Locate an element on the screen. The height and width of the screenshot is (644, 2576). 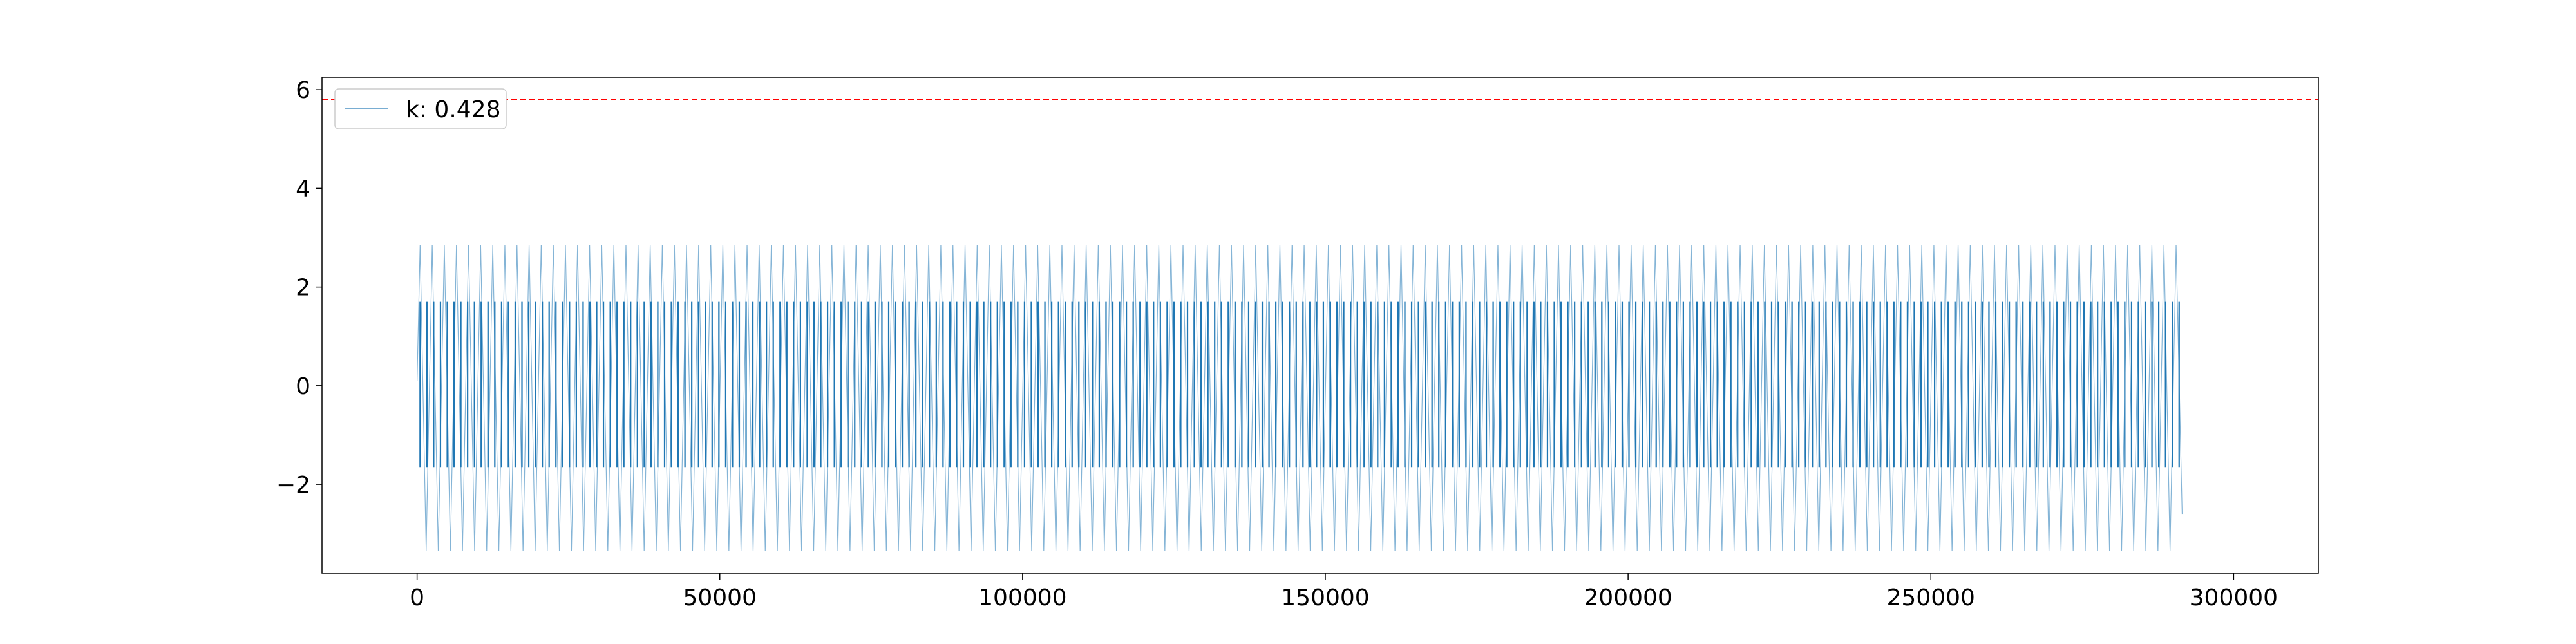
legend-label: k: 0.428 is located at coordinates (453, 110).